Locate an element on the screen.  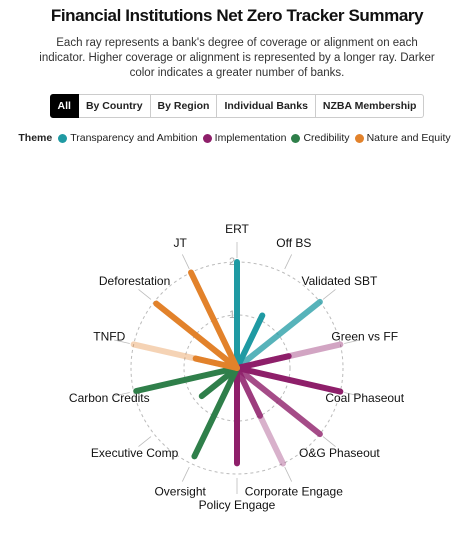
indicator-label: Policy Engage is located at coordinates (237, 505).